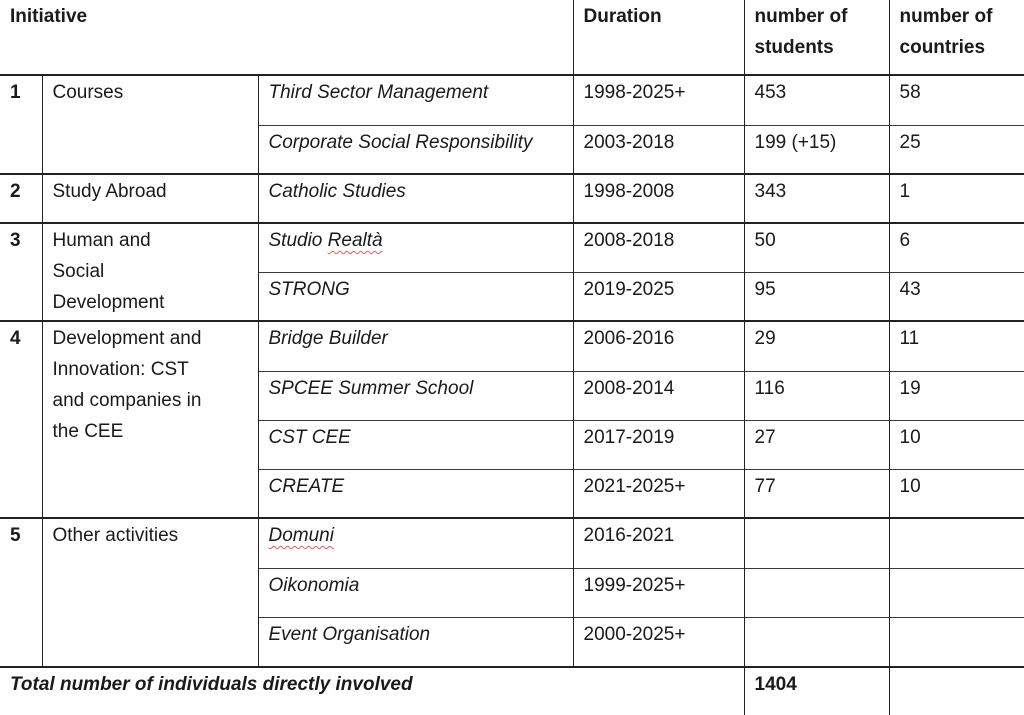 The height and width of the screenshot is (715, 1024). Describe the element at coordinates (149, 124) in the screenshot. I see `category-cell: Courses` at that location.